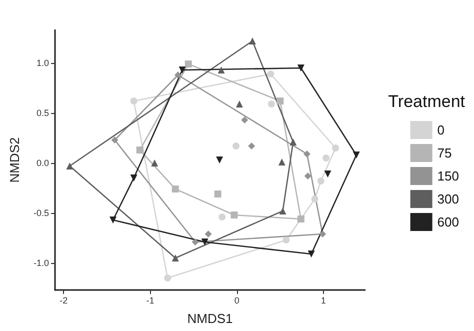 The width and height of the screenshot is (474, 331). What do you see at coordinates (237, 301) in the screenshot?
I see `x-tick-label: 0` at bounding box center [237, 301].